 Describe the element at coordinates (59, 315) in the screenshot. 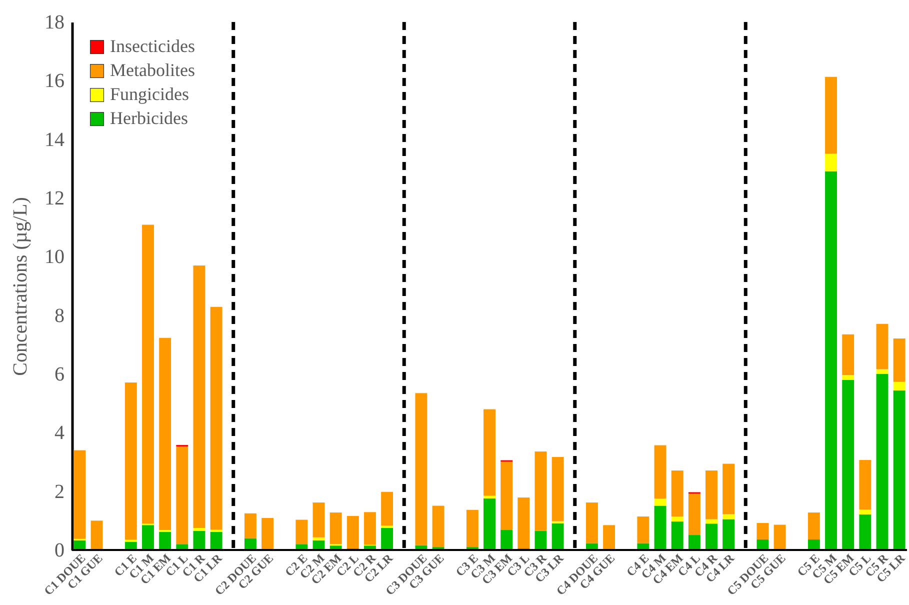

I see `y-tick-label: 8` at that location.